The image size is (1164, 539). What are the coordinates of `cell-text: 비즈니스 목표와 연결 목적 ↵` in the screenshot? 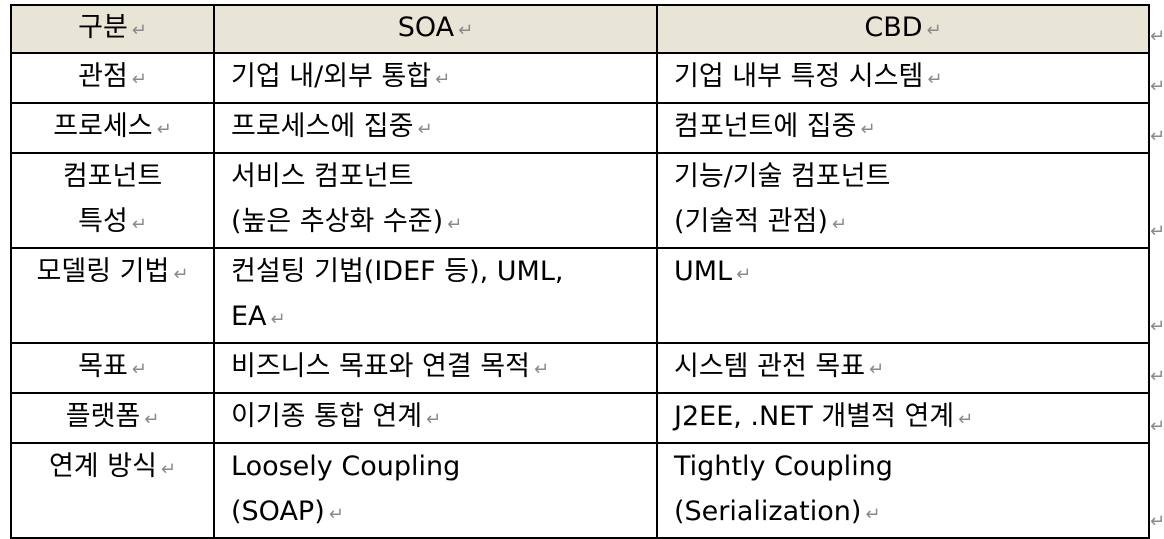 It's located at (443, 368).